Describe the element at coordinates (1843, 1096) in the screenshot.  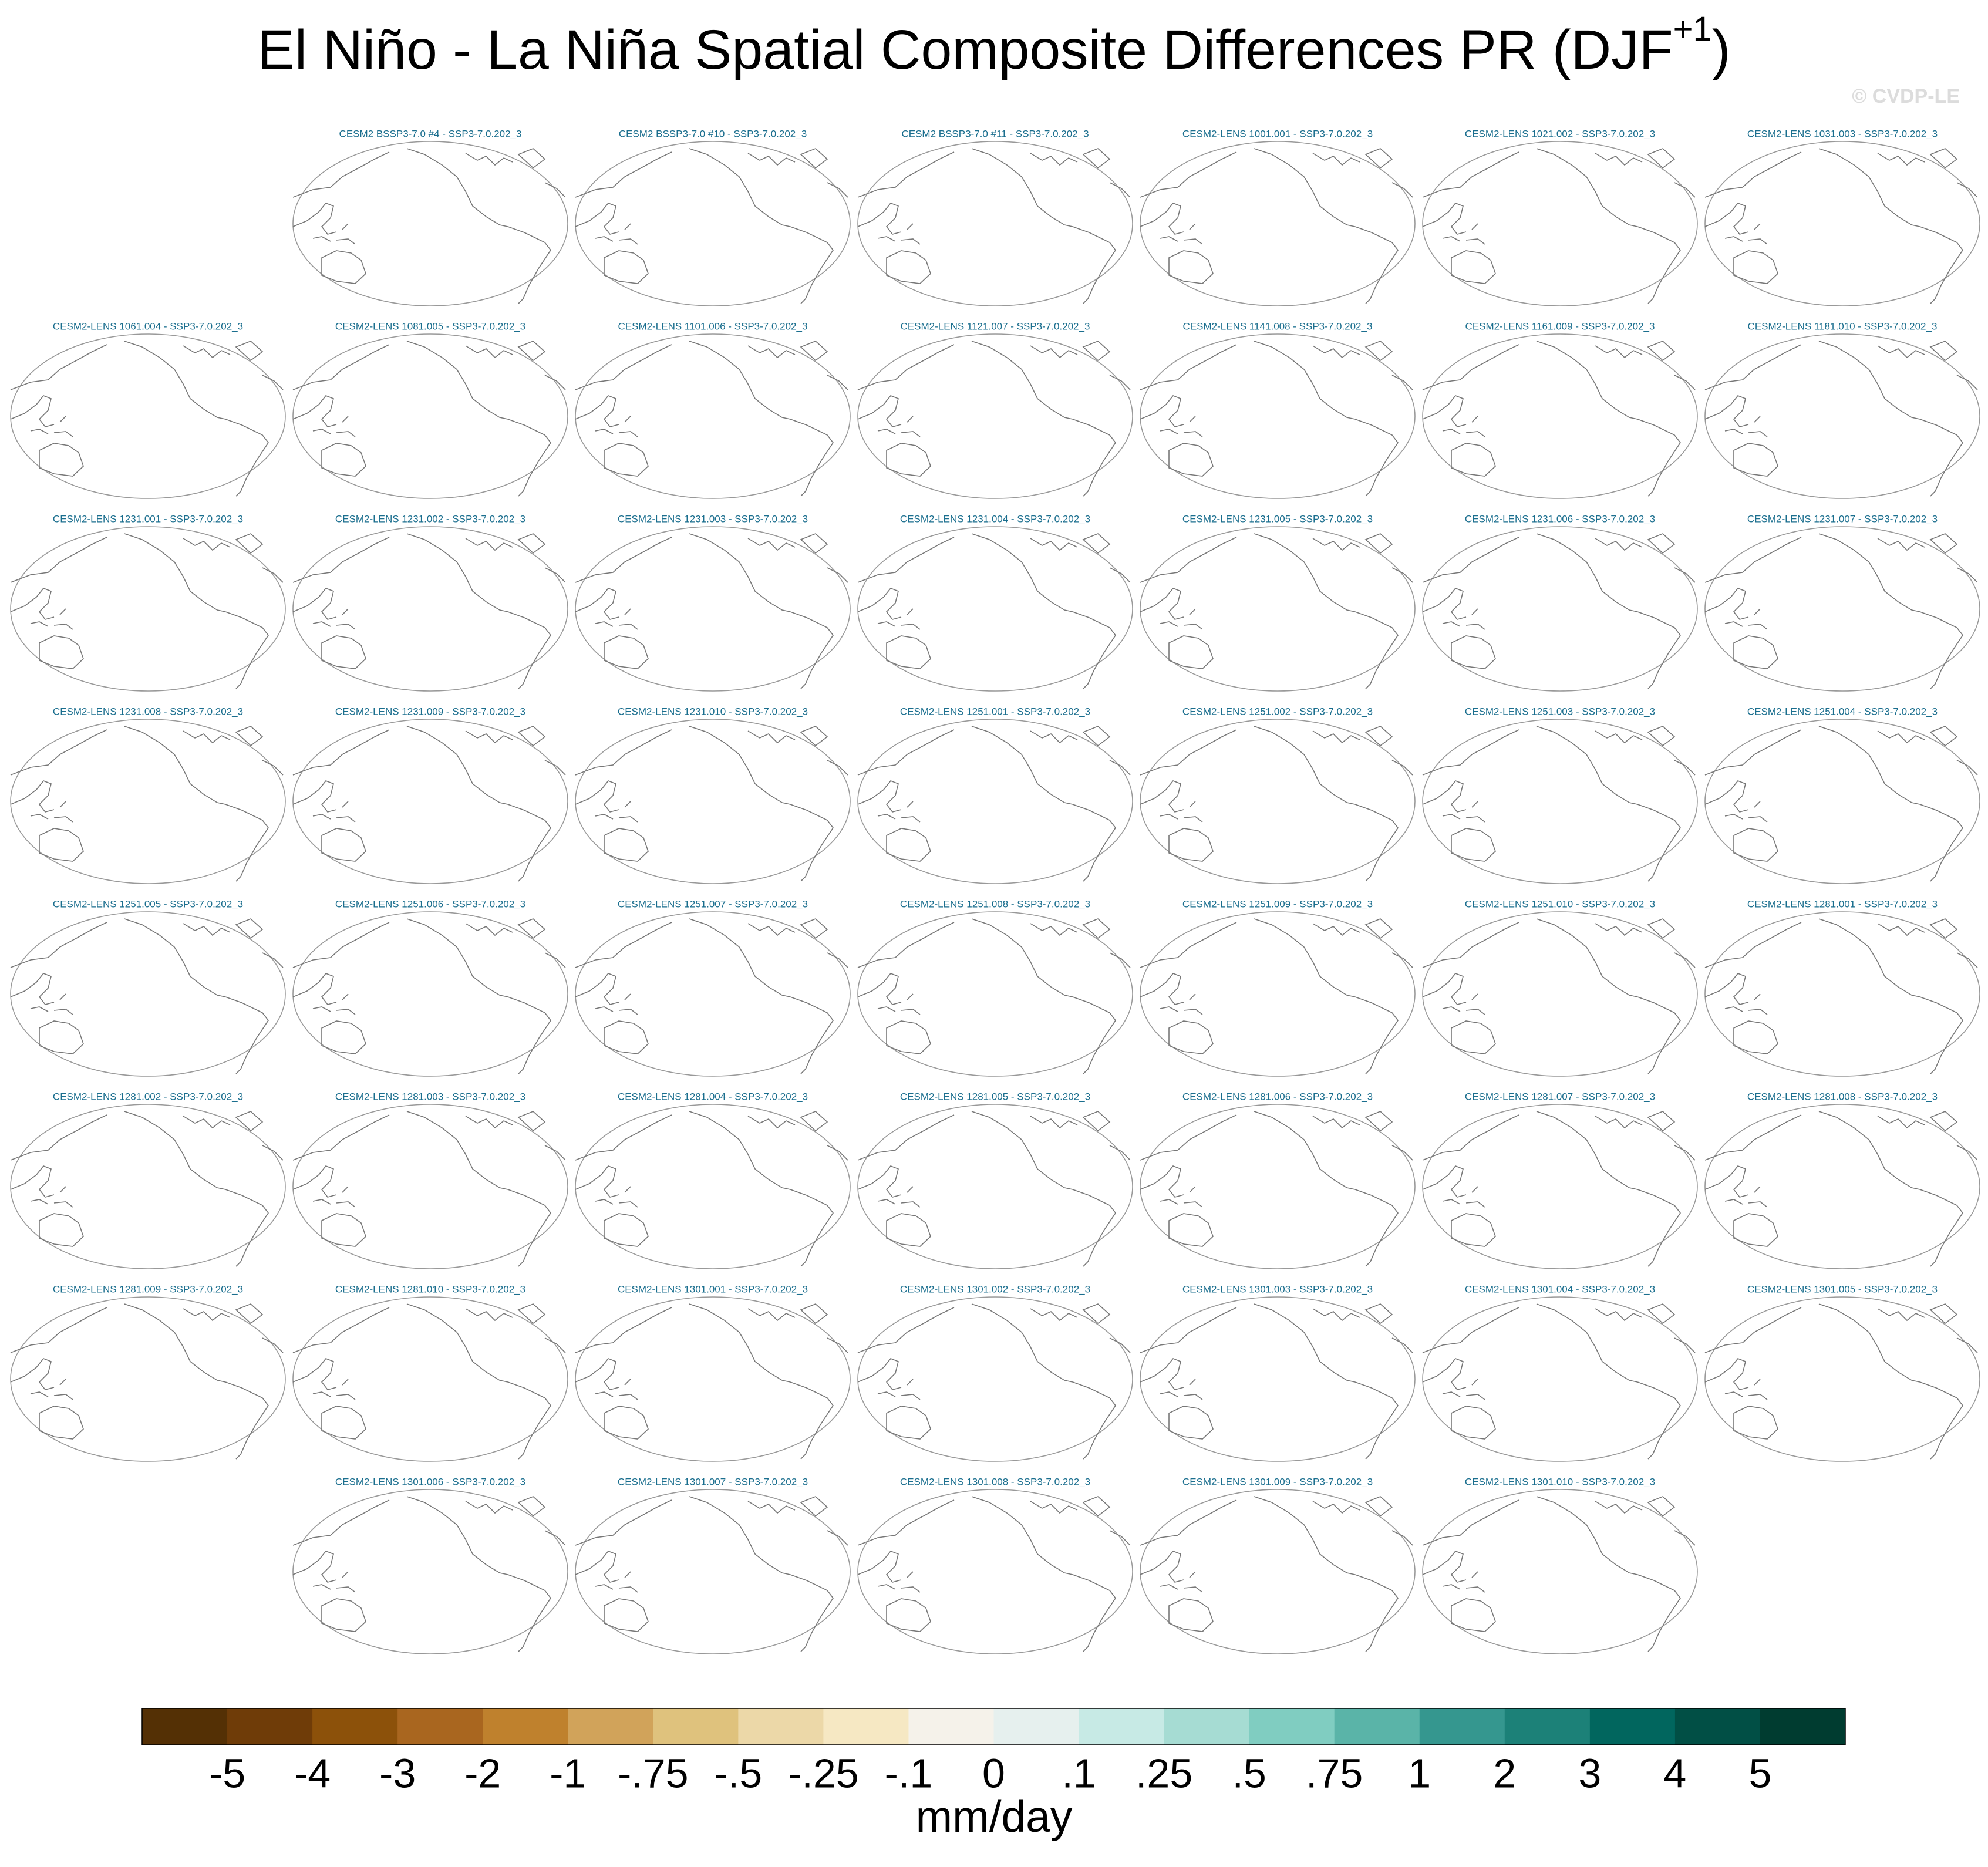
I see `panel-title: CESM2-LENS 1281.008 - SSP3-7.0.202_3` at that location.